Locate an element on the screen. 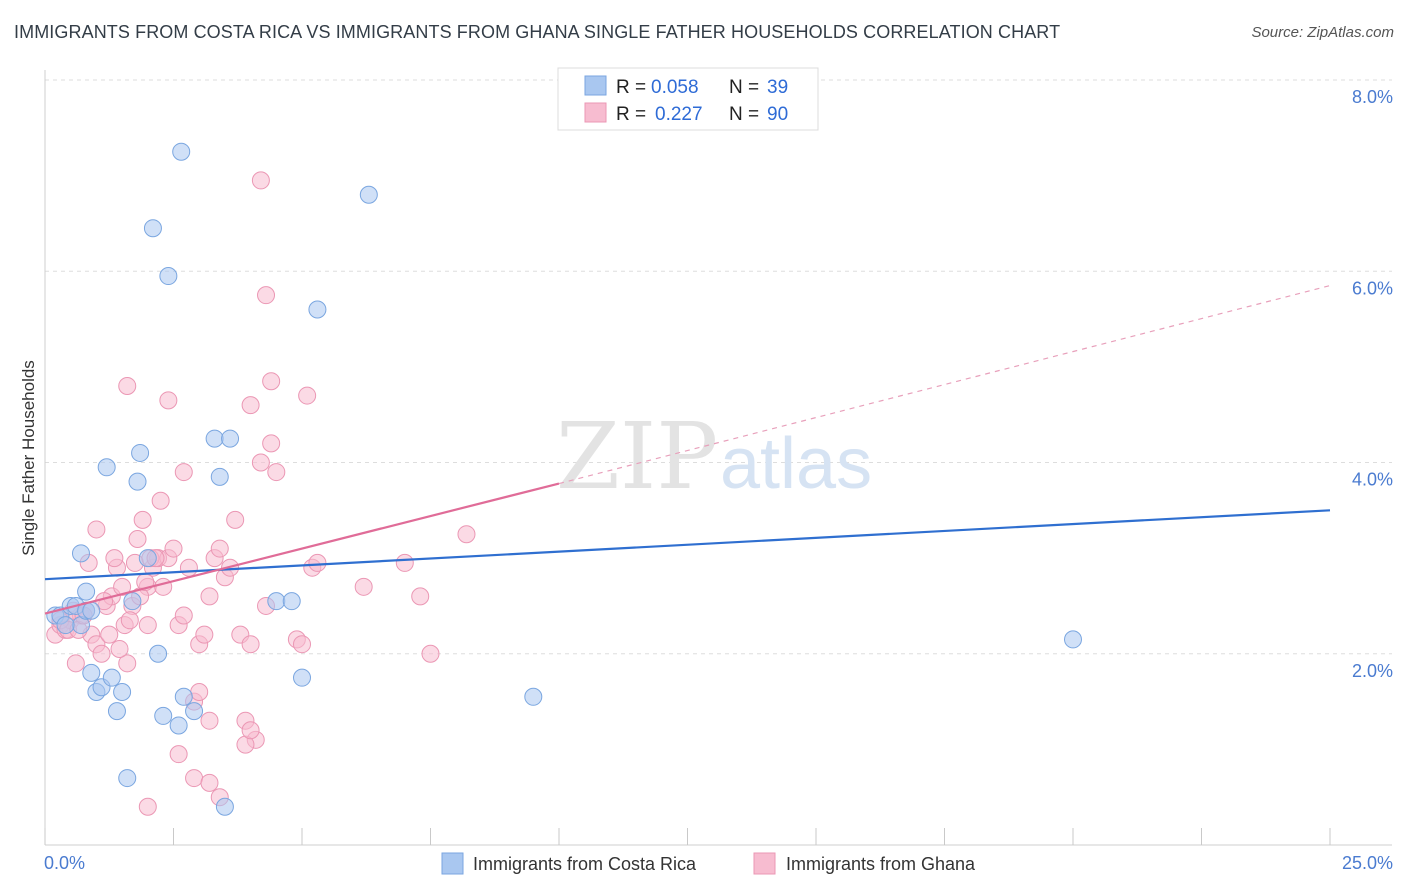  legend-swatch-costa-rica is located at coordinates (595, 85).